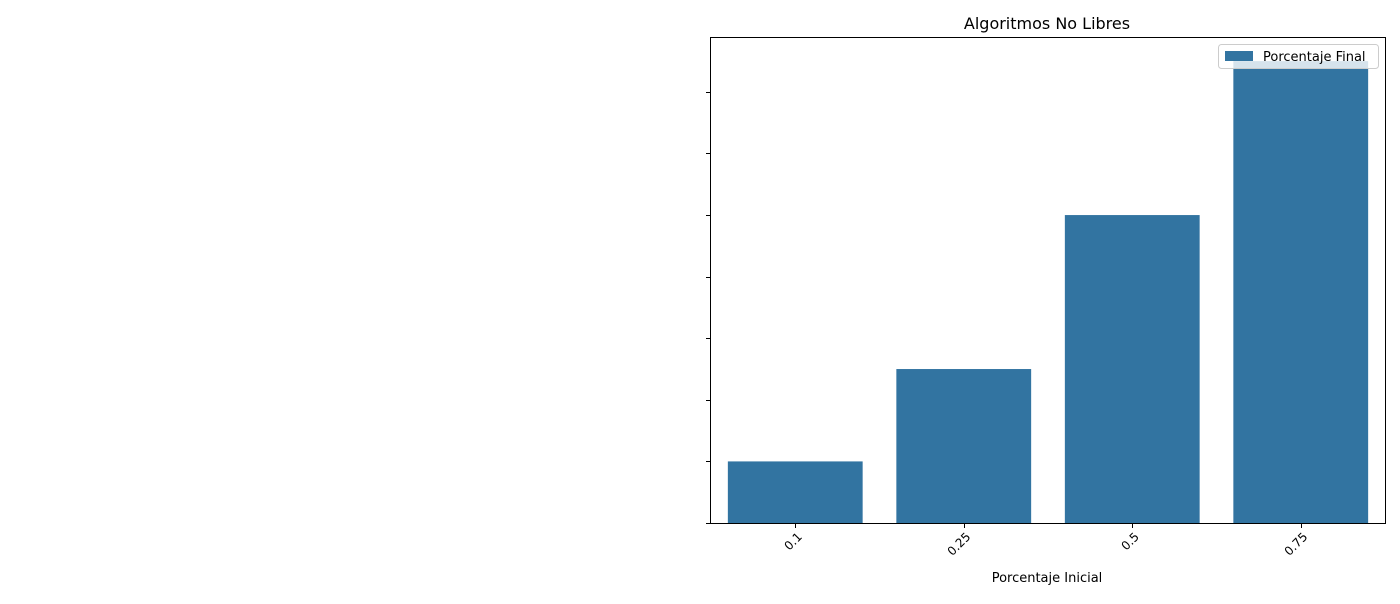 Image resolution: width=1400 pixels, height=604 pixels. What do you see at coordinates (1301, 292) in the screenshot?
I see `bar-0.75` at bounding box center [1301, 292].